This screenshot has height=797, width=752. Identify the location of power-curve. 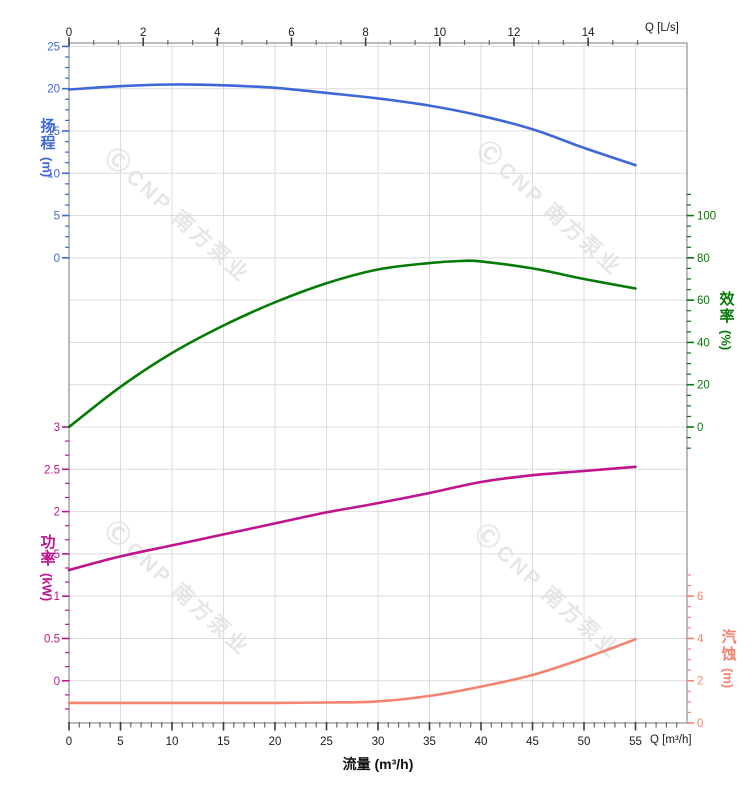
(352, 518).